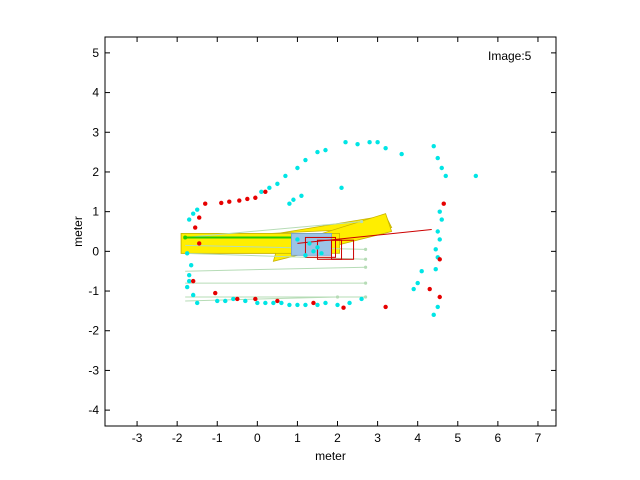  Describe the element at coordinates (93, 291) in the screenshot. I see `y-tick-label: -1` at that location.